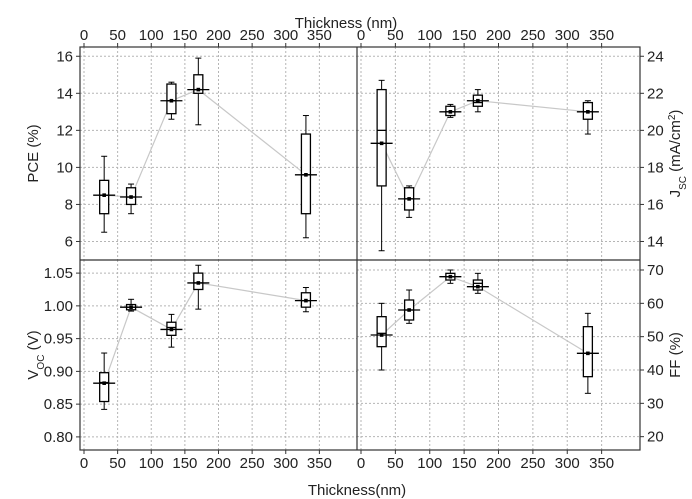 This screenshot has height=499, width=692. What do you see at coordinates (69, 204) in the screenshot?
I see `y-tick-label: 8` at bounding box center [69, 204].